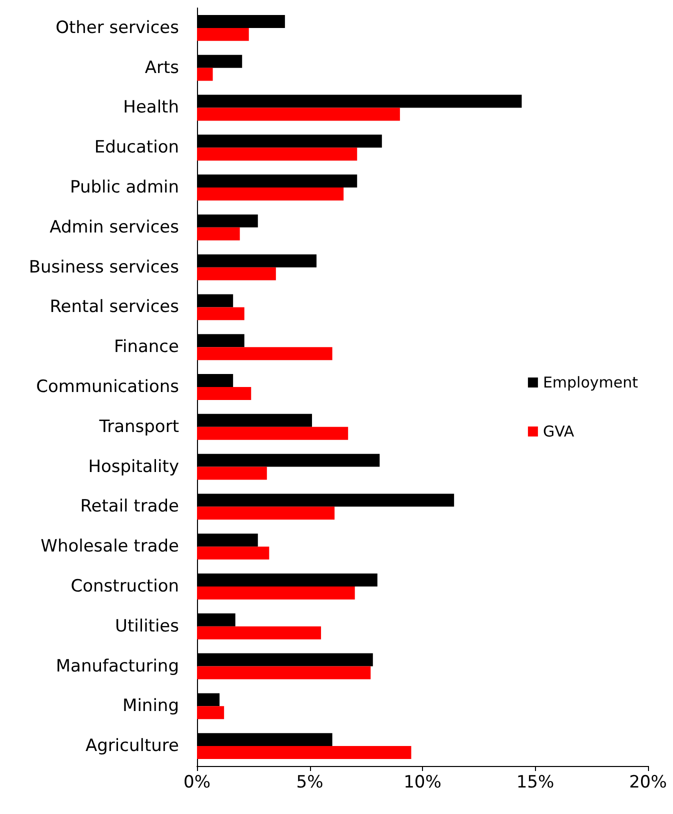 This screenshot has height=814, width=673. Describe the element at coordinates (129, 506) in the screenshot. I see `y-tick-label: Retail trade` at that location.